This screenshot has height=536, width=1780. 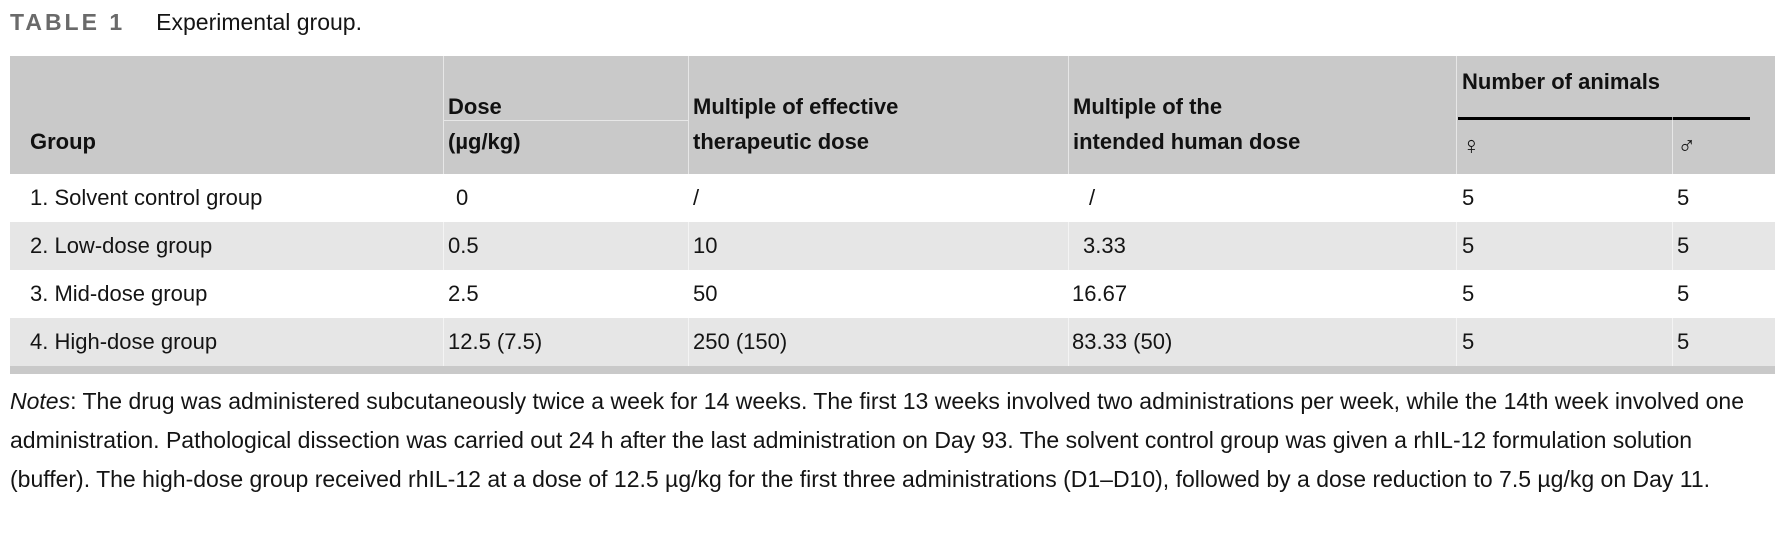 What do you see at coordinates (1687, 146) in the screenshot?
I see `male-icon: ♂` at bounding box center [1687, 146].